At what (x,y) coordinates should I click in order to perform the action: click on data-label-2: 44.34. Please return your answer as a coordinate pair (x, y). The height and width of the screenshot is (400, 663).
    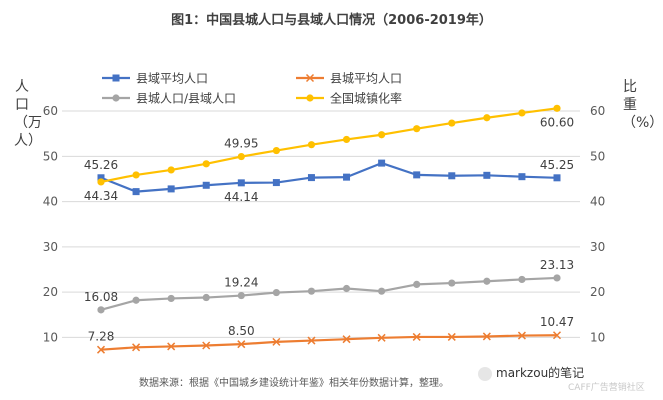
    Looking at the image, I should click on (101, 196).